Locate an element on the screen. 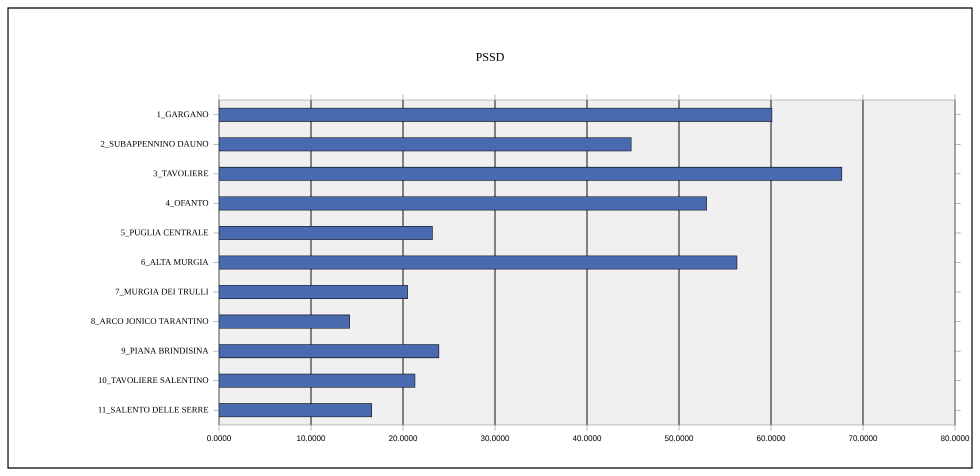 This screenshot has height=476, width=980. y-tick-label: 8_ARCO JONICO TARANTINO is located at coordinates (149, 322).